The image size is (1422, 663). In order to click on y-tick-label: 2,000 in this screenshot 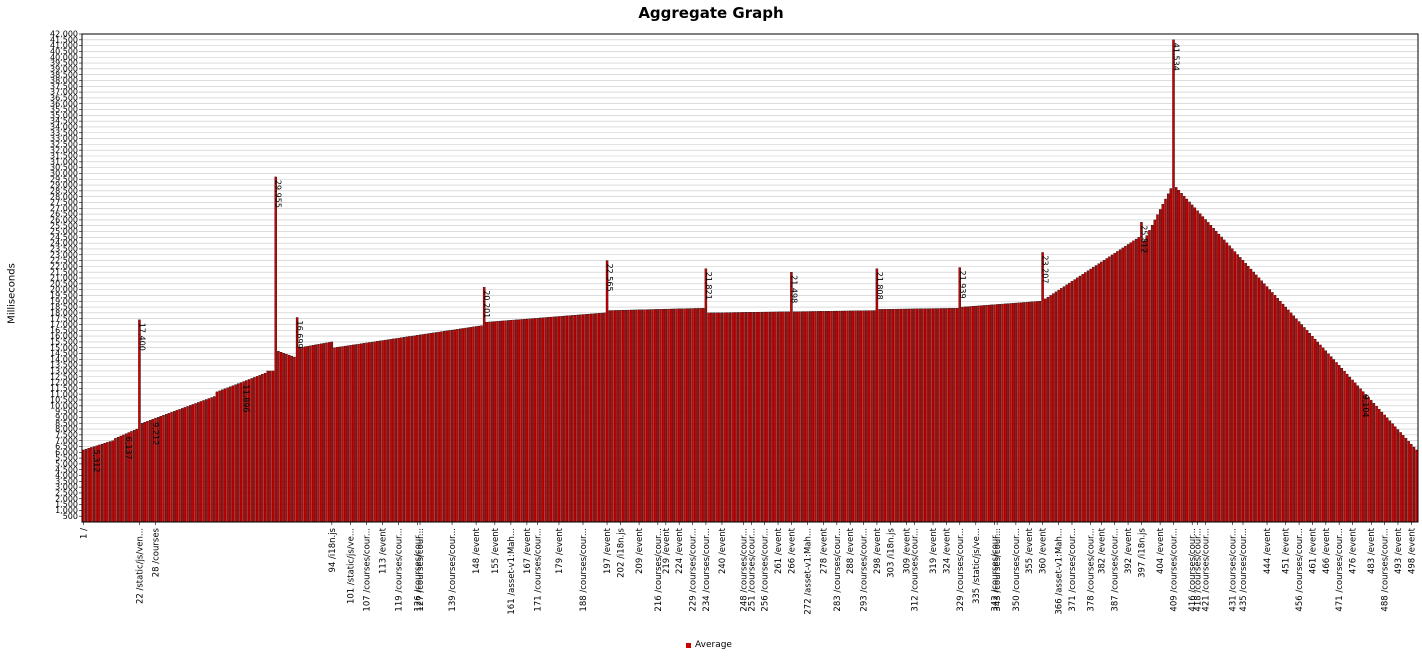, I will do `click(66, 498)`.